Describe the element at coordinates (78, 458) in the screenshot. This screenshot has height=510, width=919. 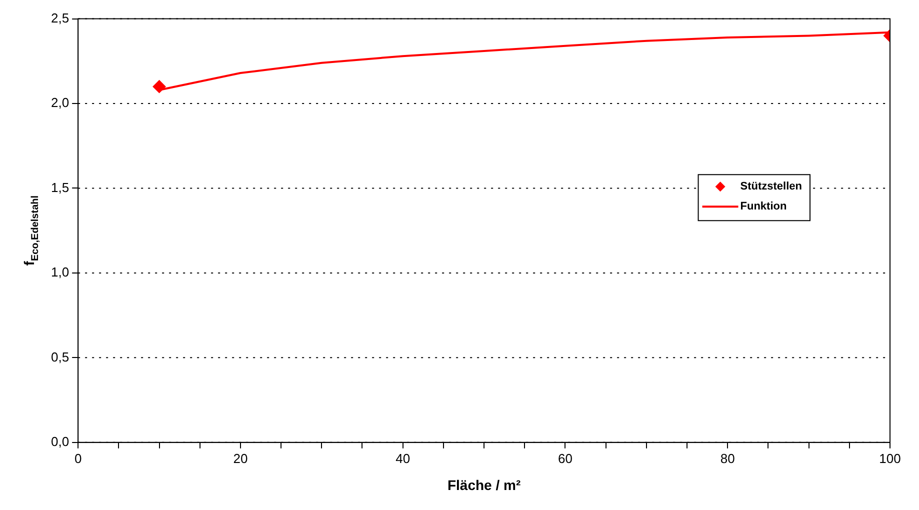
I see `x-tick-label: 0` at that location.